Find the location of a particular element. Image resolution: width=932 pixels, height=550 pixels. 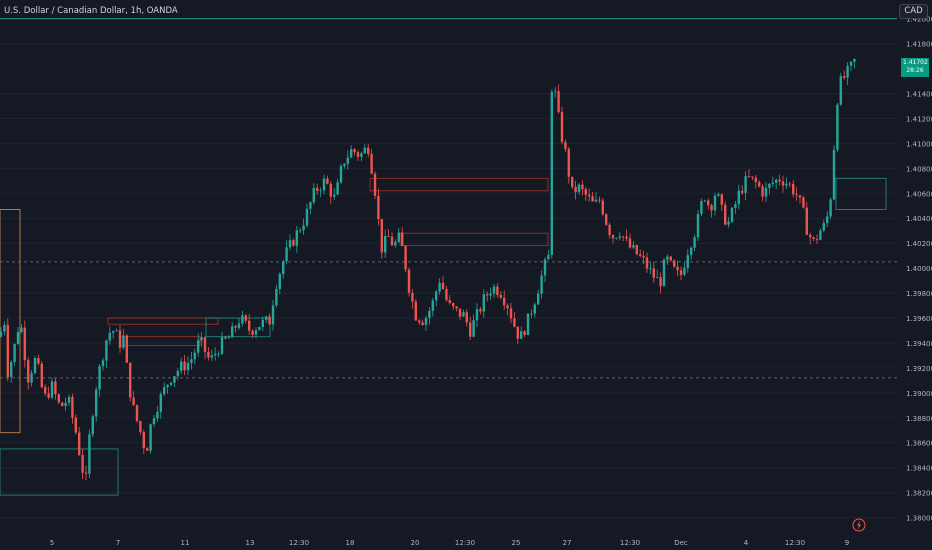

price-tick-label: 1.39800 is located at coordinates (919, 294).